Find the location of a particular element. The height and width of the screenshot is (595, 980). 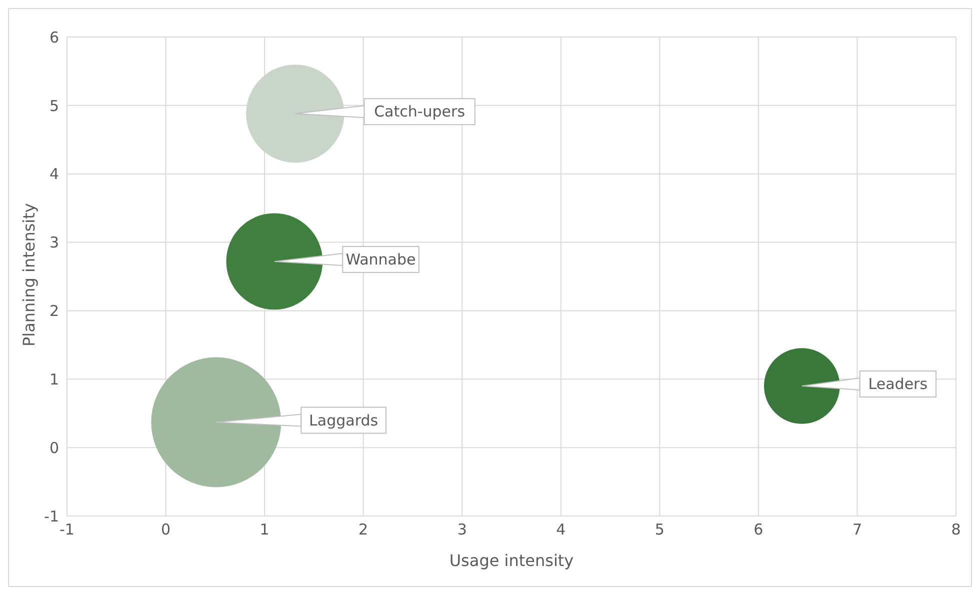

y-axis-title: Planning intensity is located at coordinates (29, 274).